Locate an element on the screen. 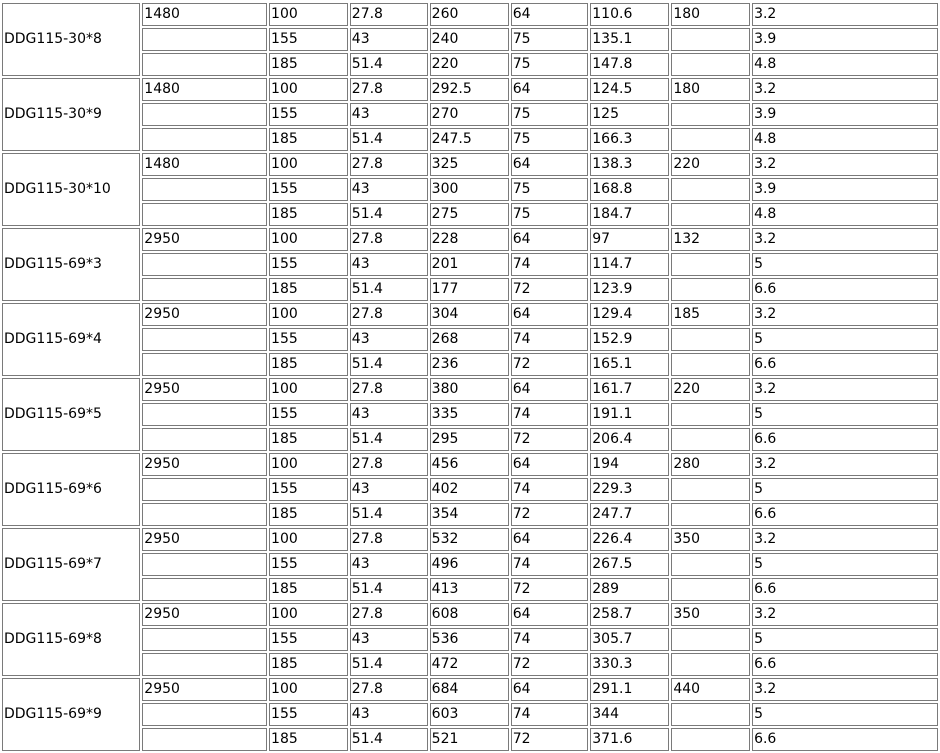 This screenshot has width=940, height=753. table-cell: 456 is located at coordinates (469, 464).